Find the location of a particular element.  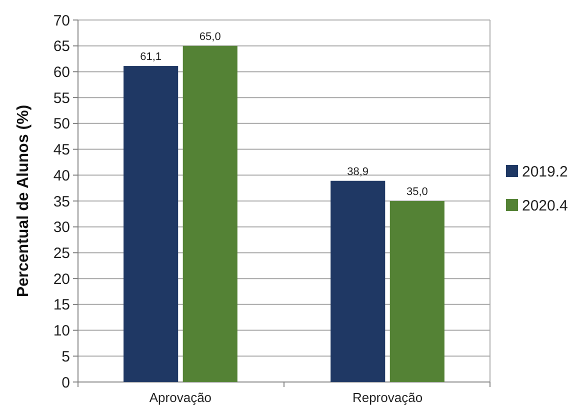

data-label: 65,0 is located at coordinates (210, 36).